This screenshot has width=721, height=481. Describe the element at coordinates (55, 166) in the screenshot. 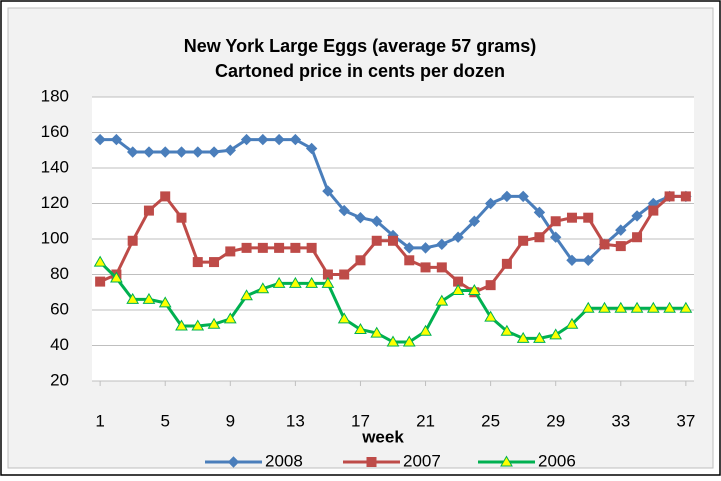

I see `y-tick-label: 140` at that location.